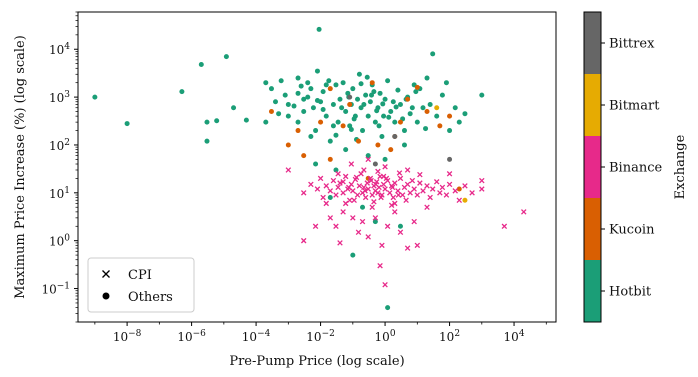 This screenshot has width=698, height=377. What do you see at coordinates (256, 336) in the screenshot?
I see `x-tick-label: 10⁻⁴` at bounding box center [256, 336].